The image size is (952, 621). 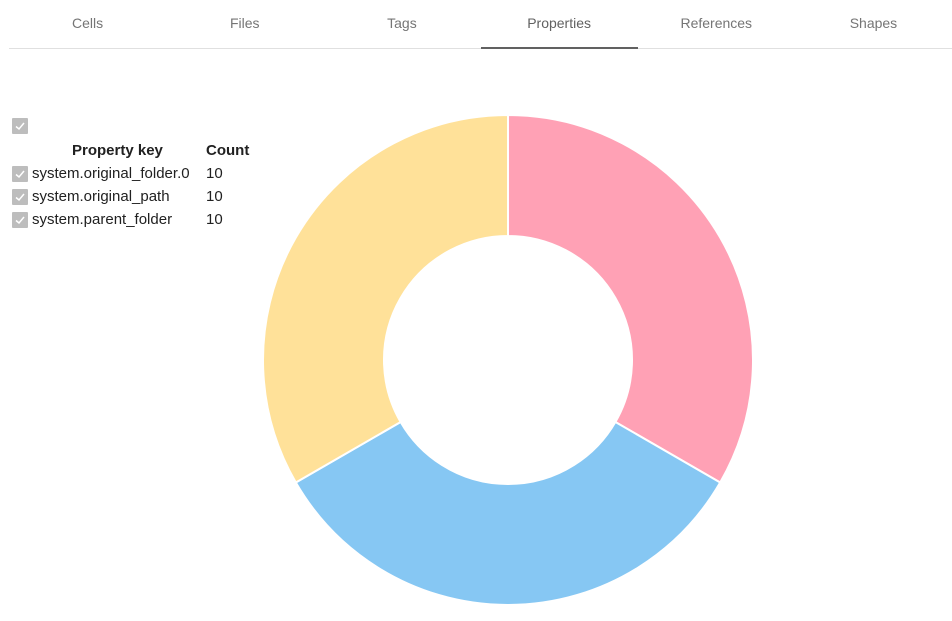 I want to click on select-all-checkbox, so click(x=20, y=126).